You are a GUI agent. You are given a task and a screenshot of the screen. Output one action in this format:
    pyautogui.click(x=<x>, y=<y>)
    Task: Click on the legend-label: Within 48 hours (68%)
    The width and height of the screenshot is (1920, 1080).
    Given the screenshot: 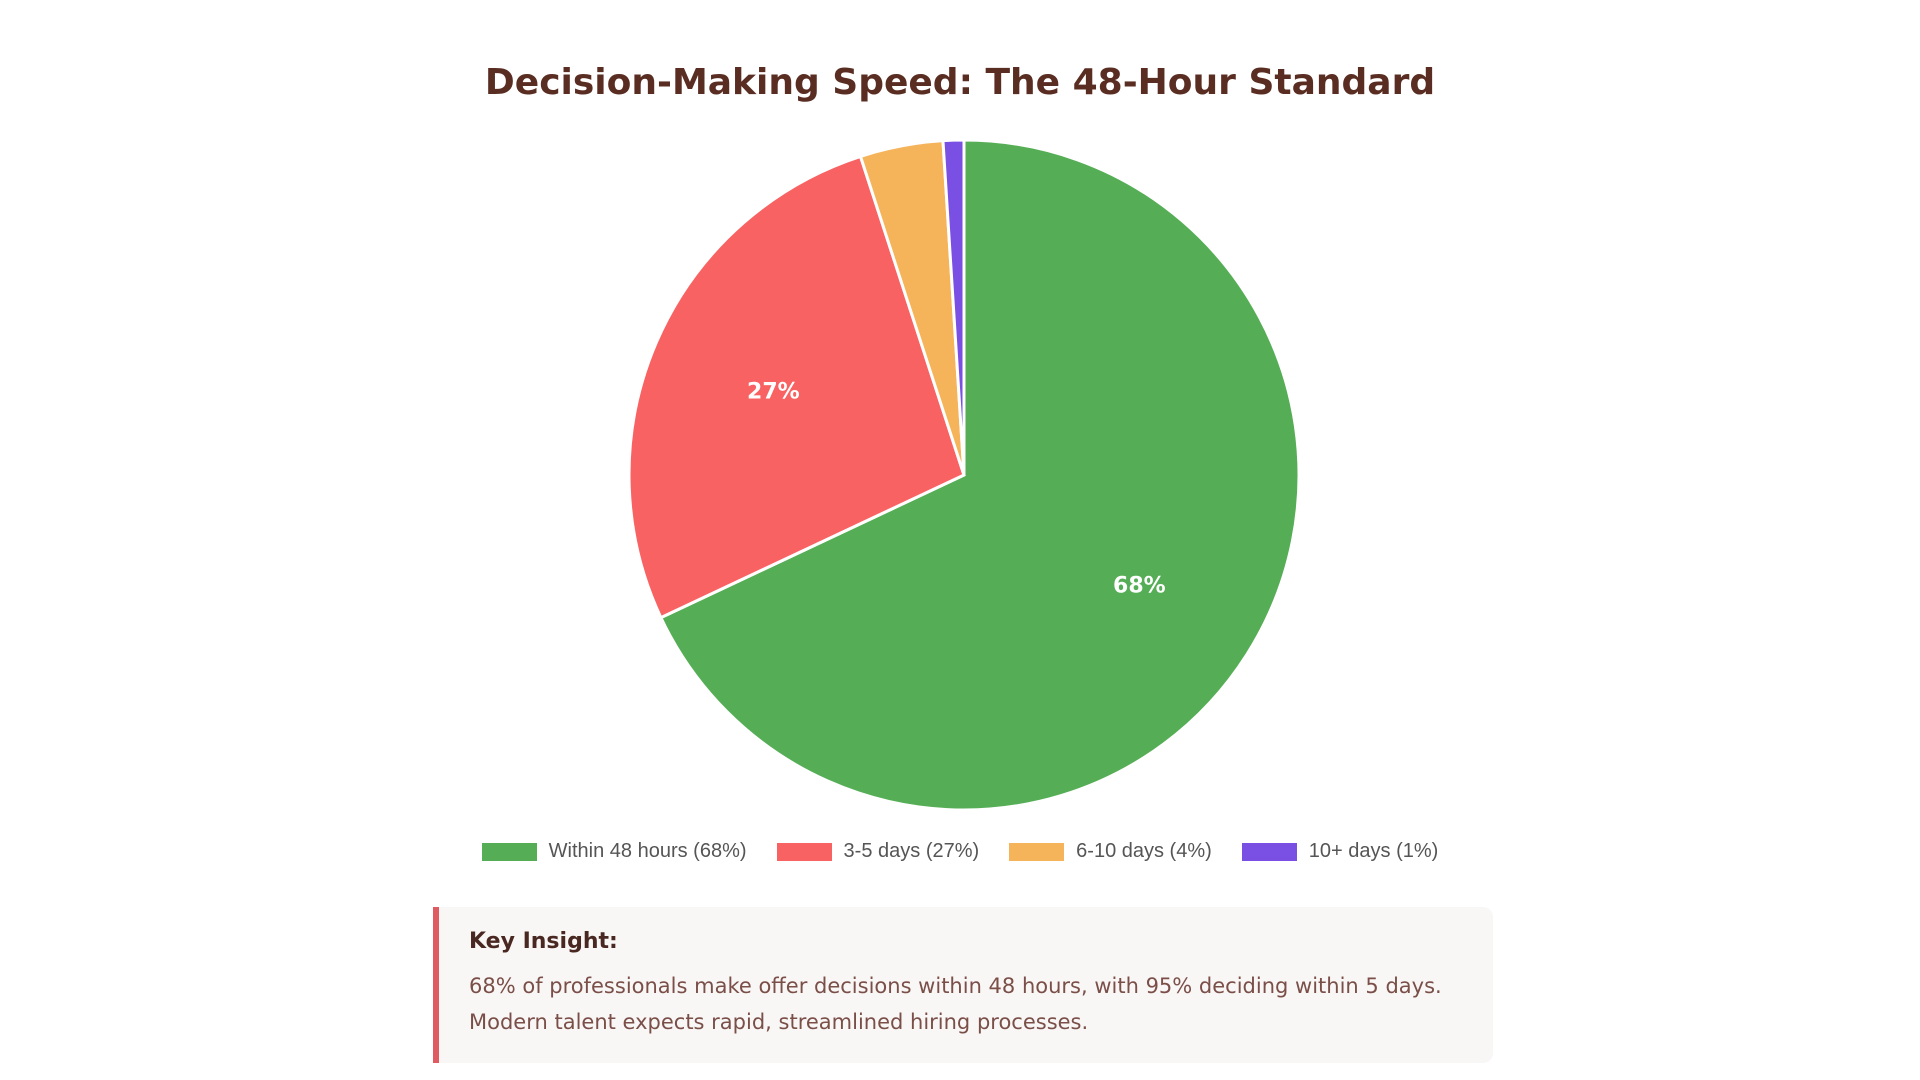 What is the action you would take?
    pyautogui.click(x=647, y=851)
    